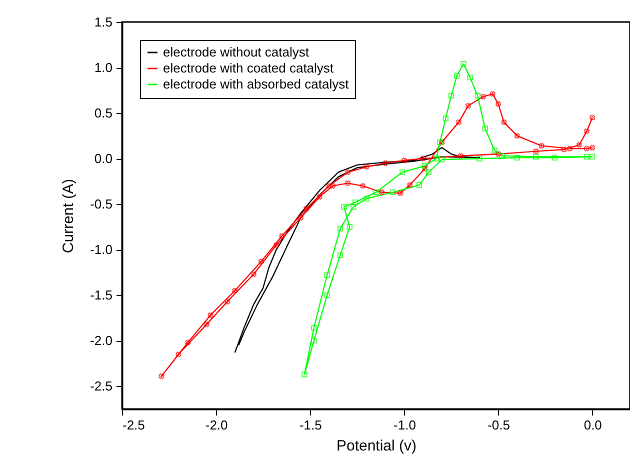 The height and width of the screenshot is (459, 641). I want to click on y-tick-label: -2.5, so click(101, 386).